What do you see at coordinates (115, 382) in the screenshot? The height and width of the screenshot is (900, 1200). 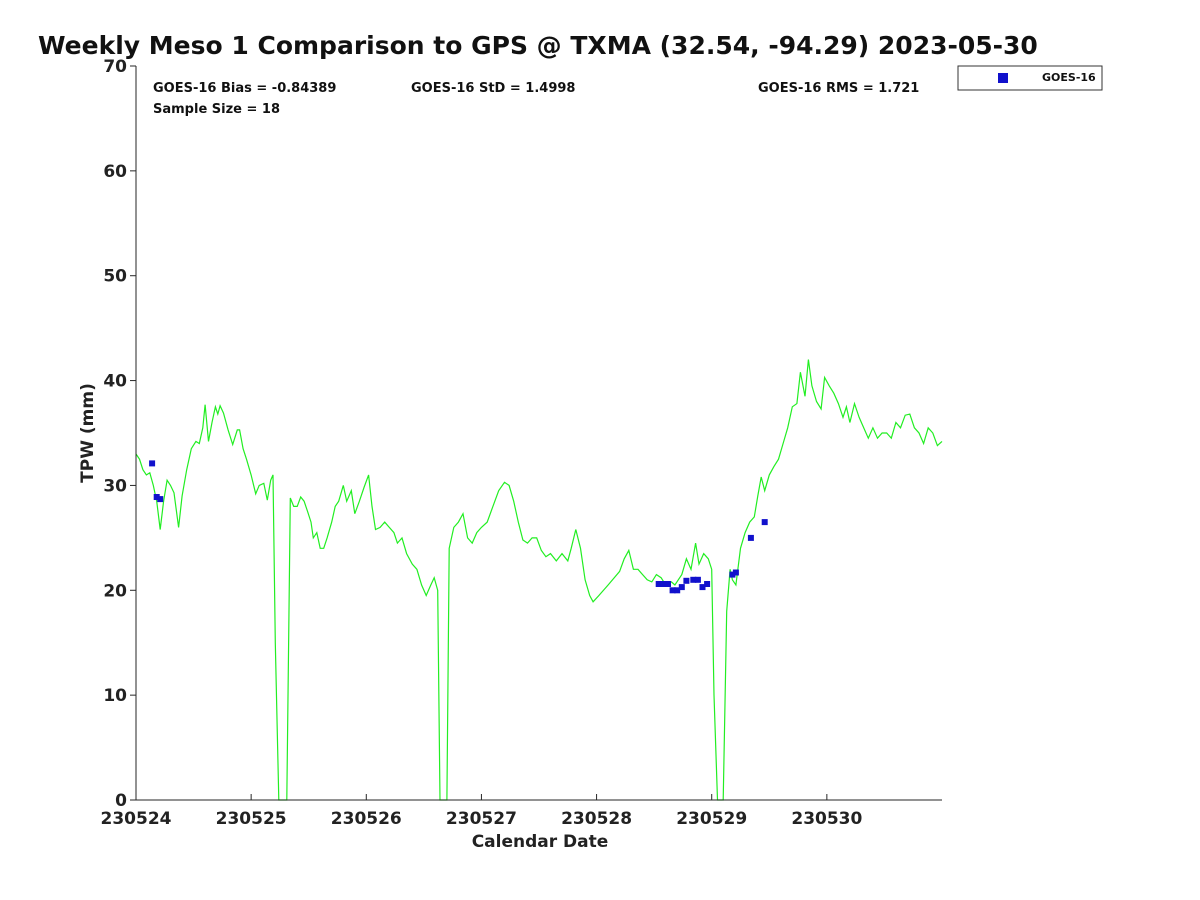 I see `y-tick-label: 40` at bounding box center [115, 382].